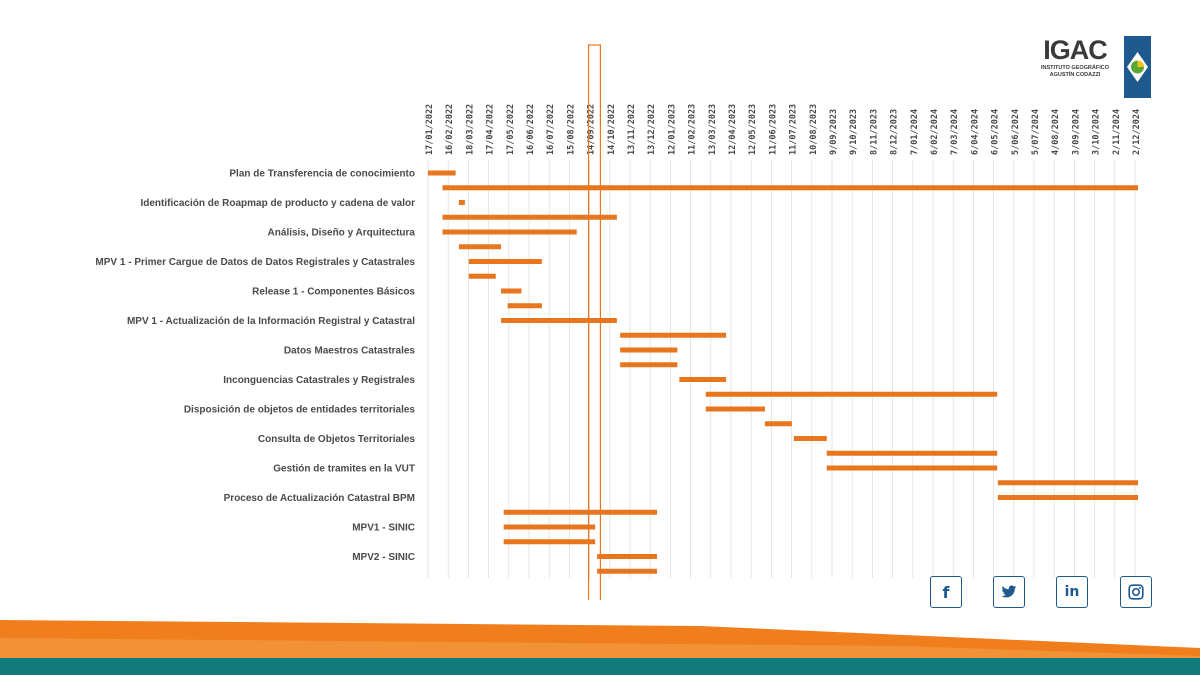  What do you see at coordinates (975, 132) in the screenshot?
I see `date-tick-label: 6/04/2024` at bounding box center [975, 132].